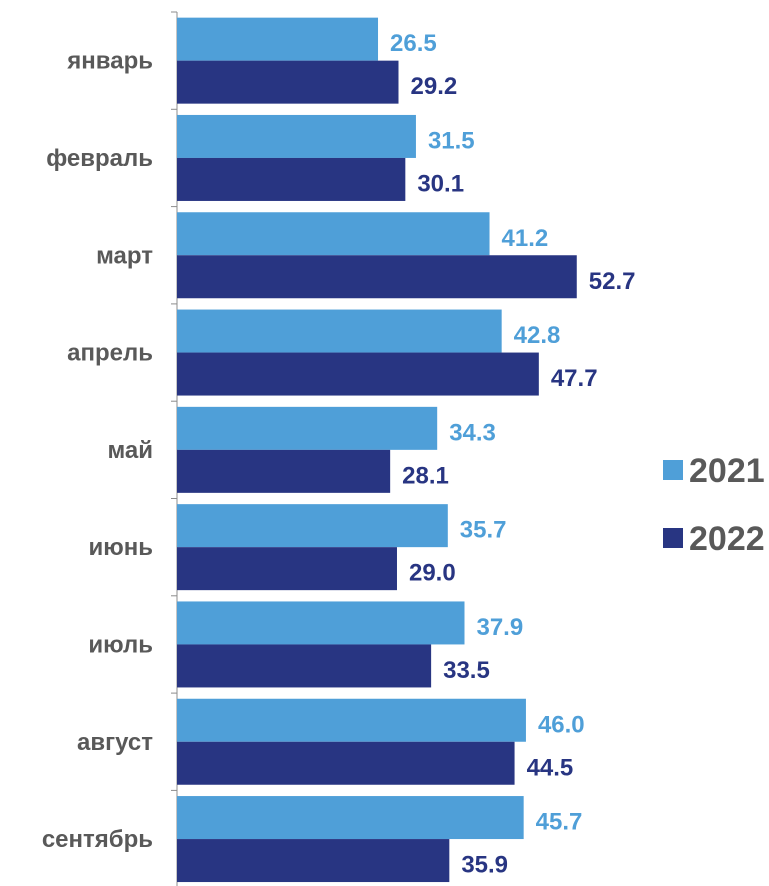  I want to click on bar-2022-июнь, so click(287, 569).